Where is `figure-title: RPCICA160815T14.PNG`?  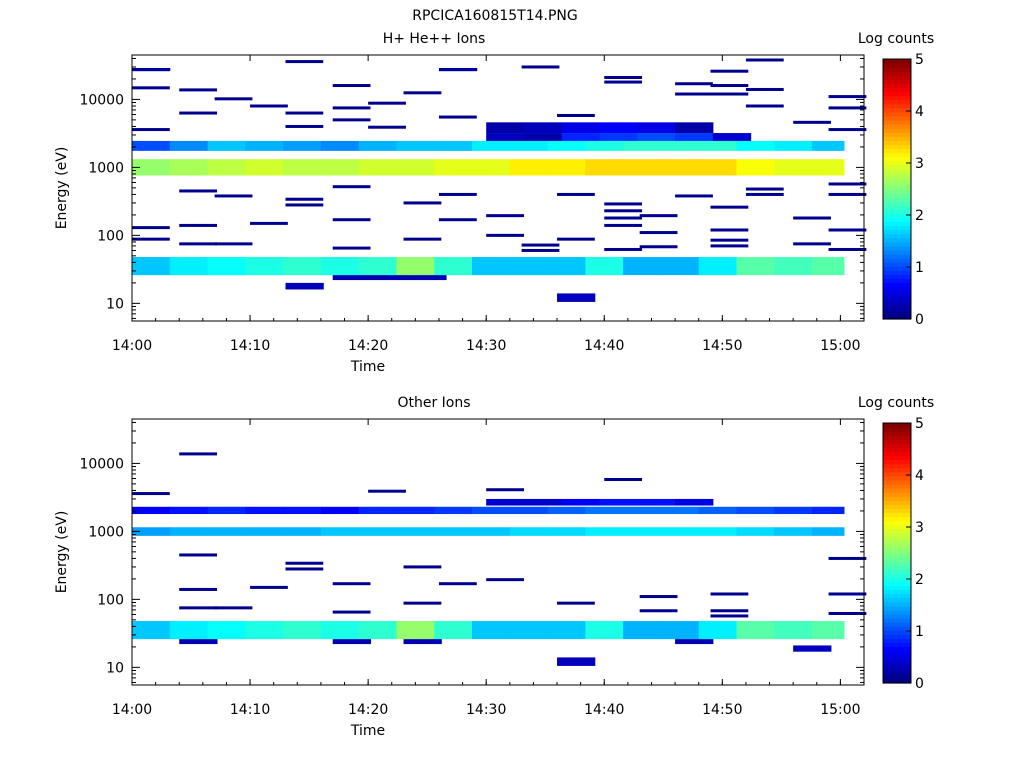
figure-title: RPCICA160815T14.PNG is located at coordinates (494, 16).